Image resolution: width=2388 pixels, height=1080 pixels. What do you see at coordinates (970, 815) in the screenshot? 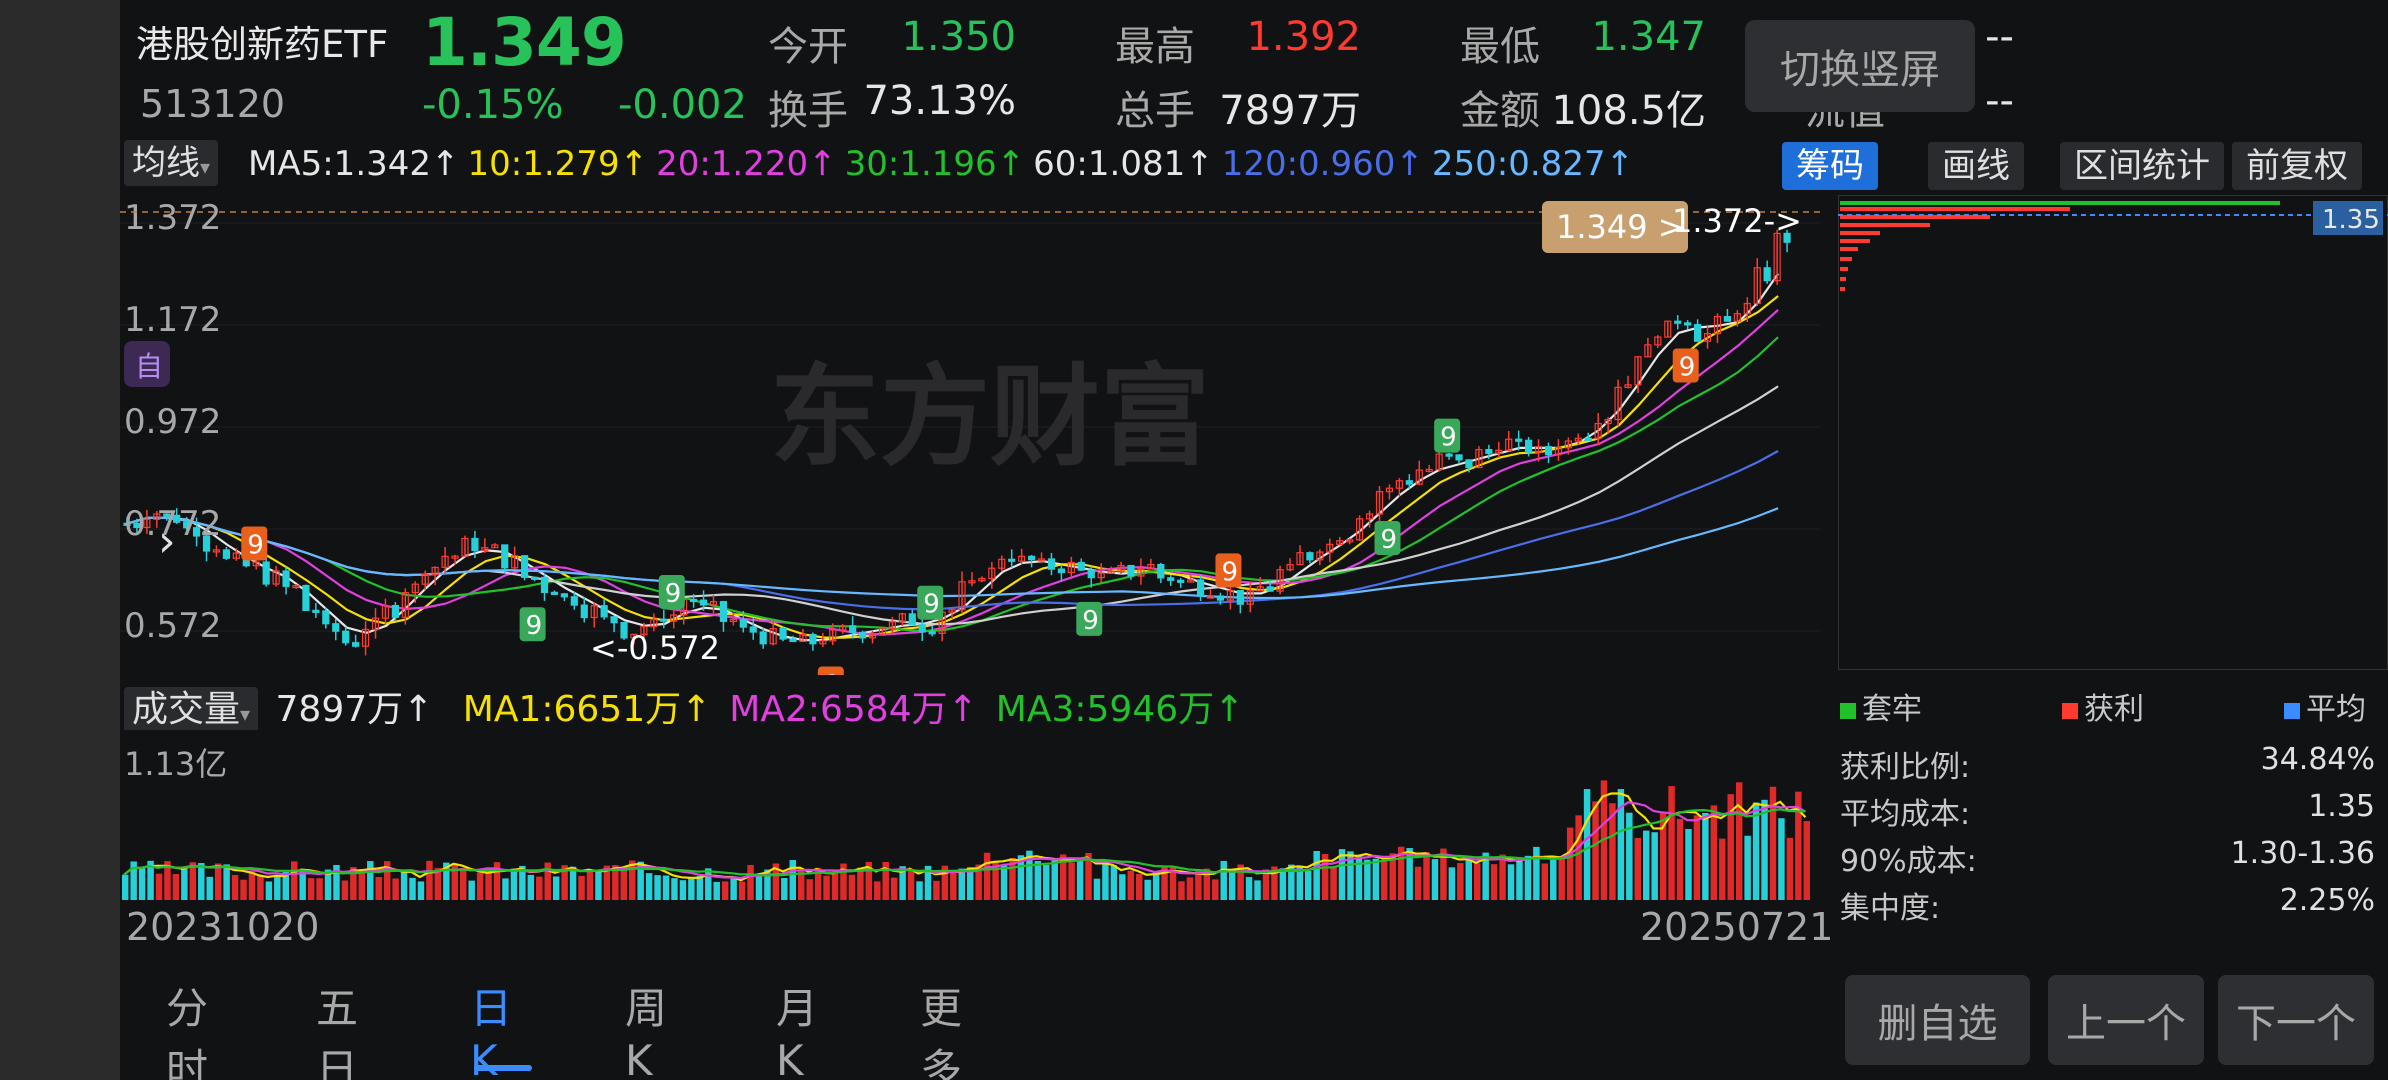
I see `volume-chart: 1.13亿` at bounding box center [970, 815].